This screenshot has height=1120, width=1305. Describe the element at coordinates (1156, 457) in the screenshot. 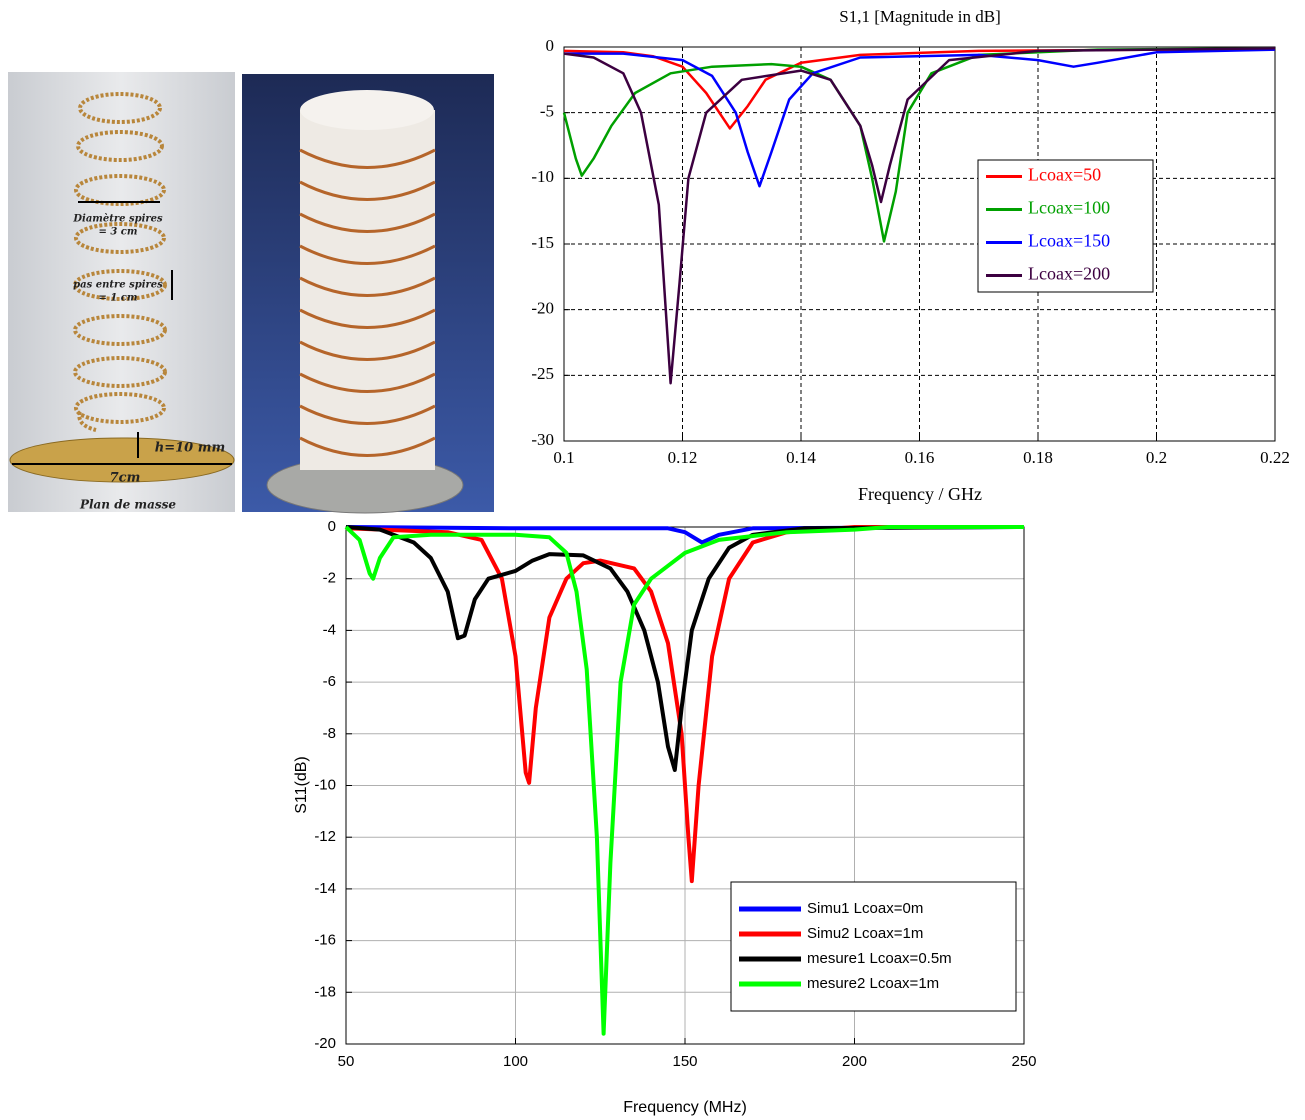

I see `x-tick-label: 0.2` at that location.